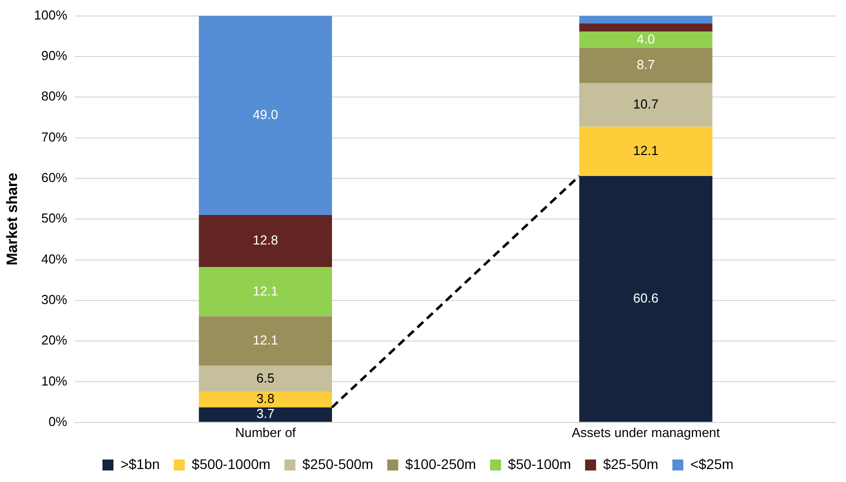  Describe the element at coordinates (440, 464) in the screenshot. I see `legend-label: $100-250m` at that location.